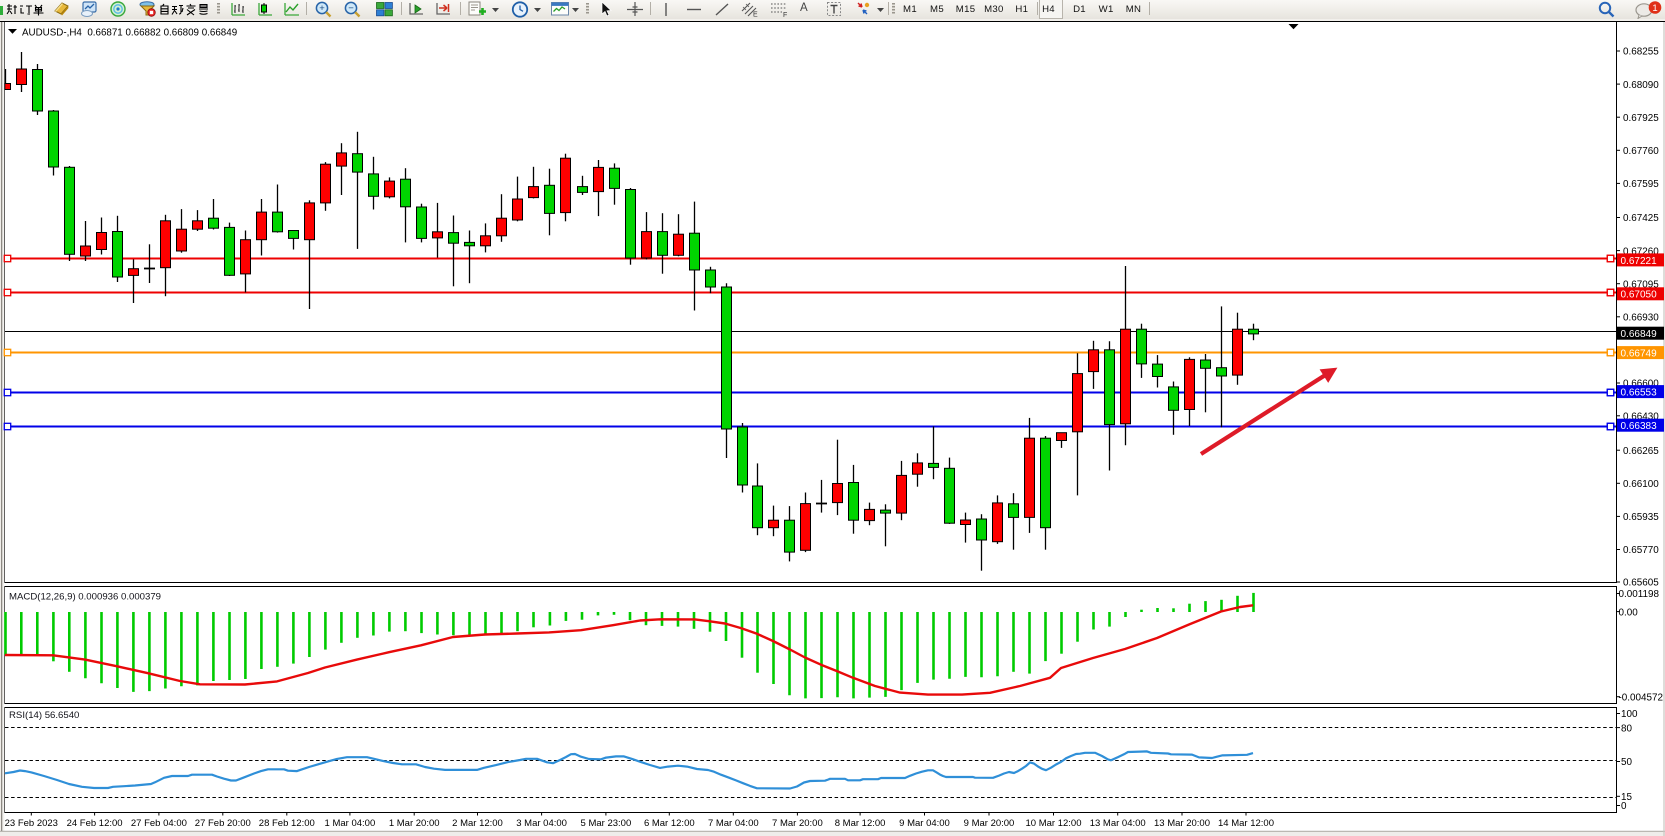 The image size is (1665, 836). I want to click on svg-text: 1 Mar 20:00, so click(414, 823).